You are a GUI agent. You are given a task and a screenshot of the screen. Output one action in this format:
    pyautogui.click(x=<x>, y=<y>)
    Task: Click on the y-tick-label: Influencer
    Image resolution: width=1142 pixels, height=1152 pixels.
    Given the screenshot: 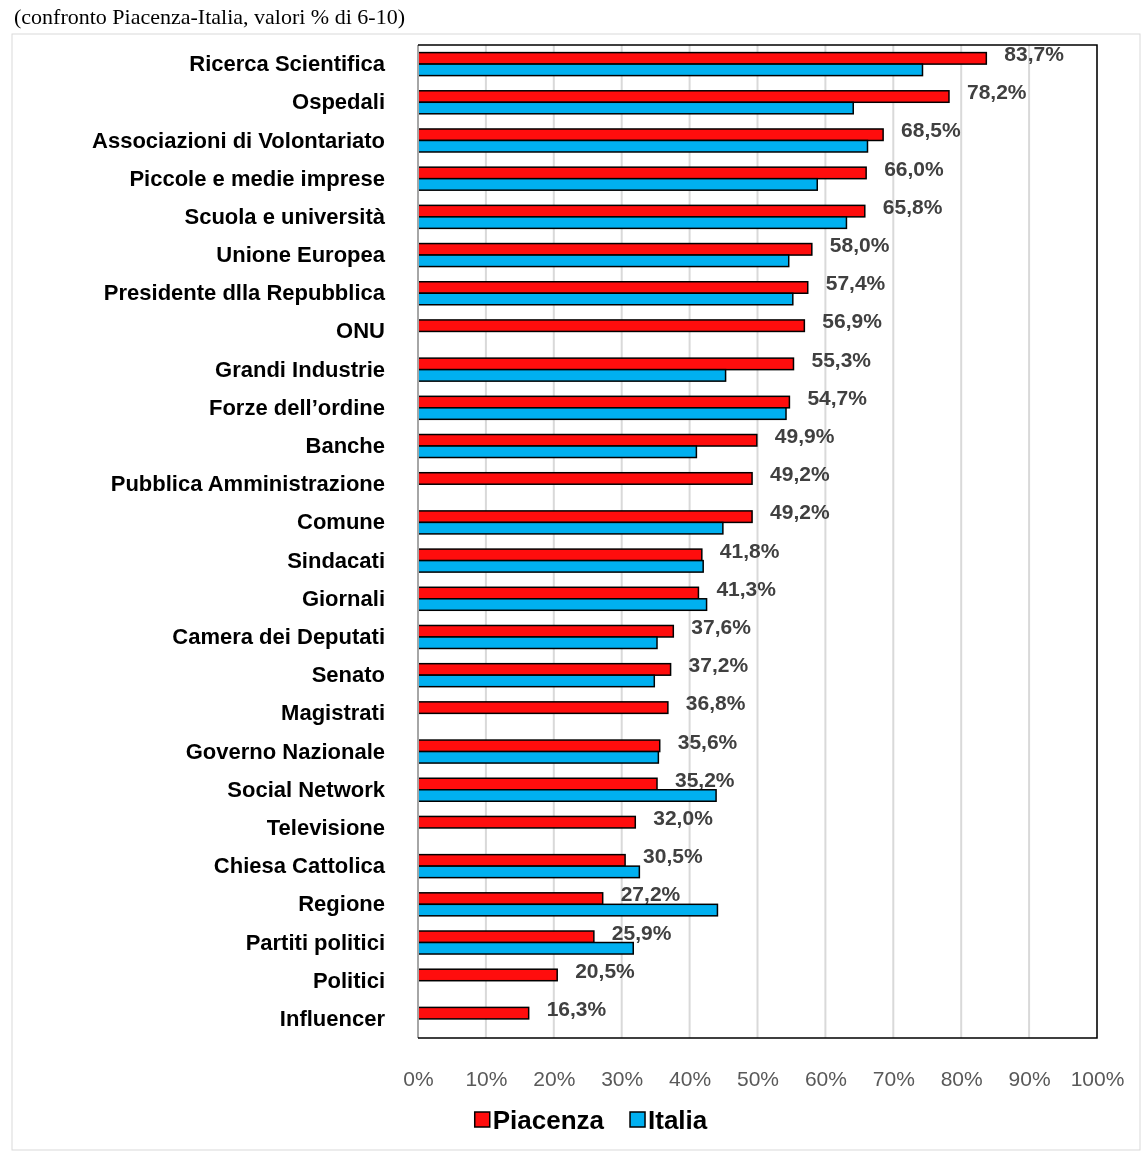 What is the action you would take?
    pyautogui.click(x=332, y=1018)
    